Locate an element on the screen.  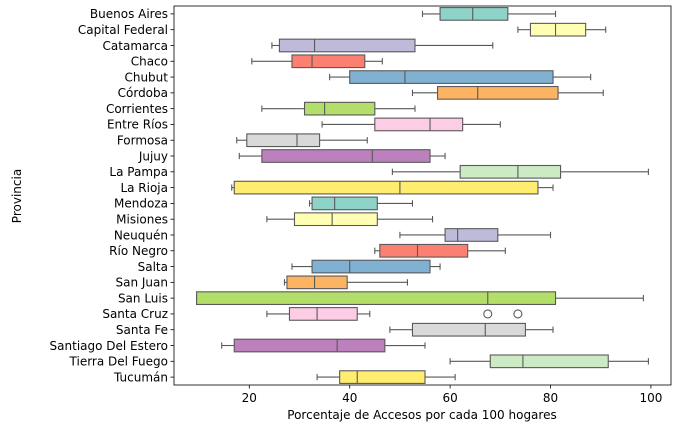
y-tick-label: Misiones is located at coordinates (142, 219).